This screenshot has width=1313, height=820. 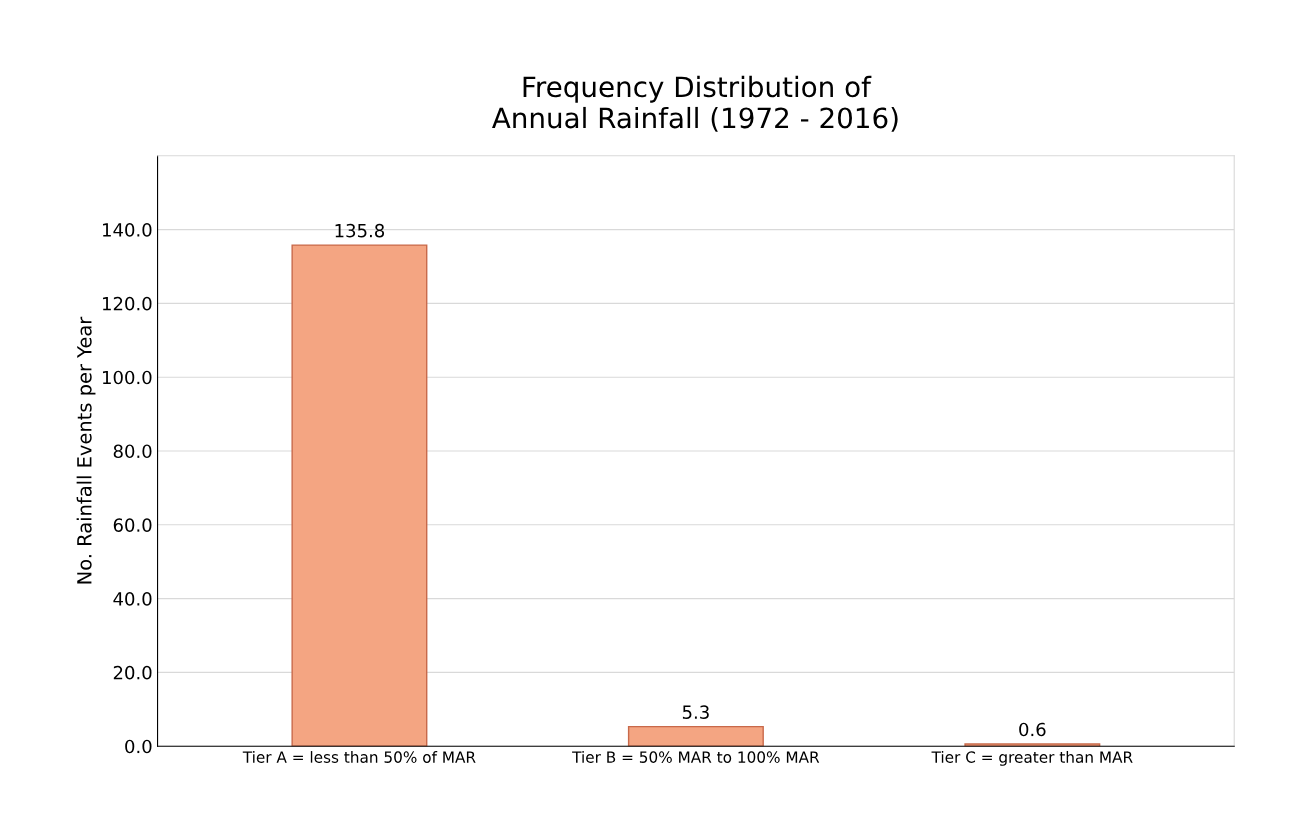 I want to click on y-tick-label: 60.0, so click(x=132, y=525).